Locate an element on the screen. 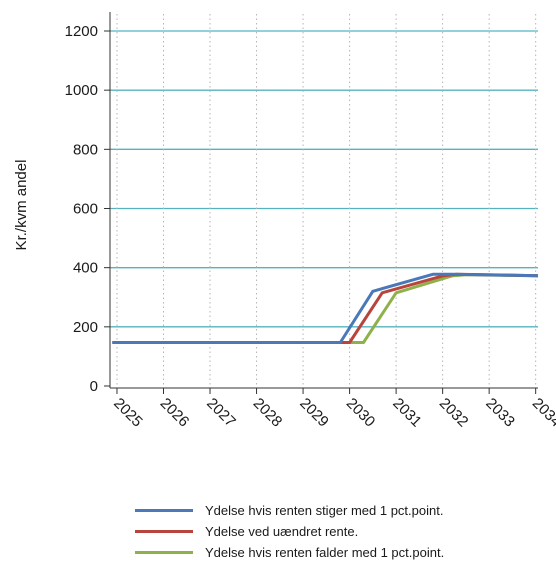  y-tick-label: 400 is located at coordinates (85, 268).